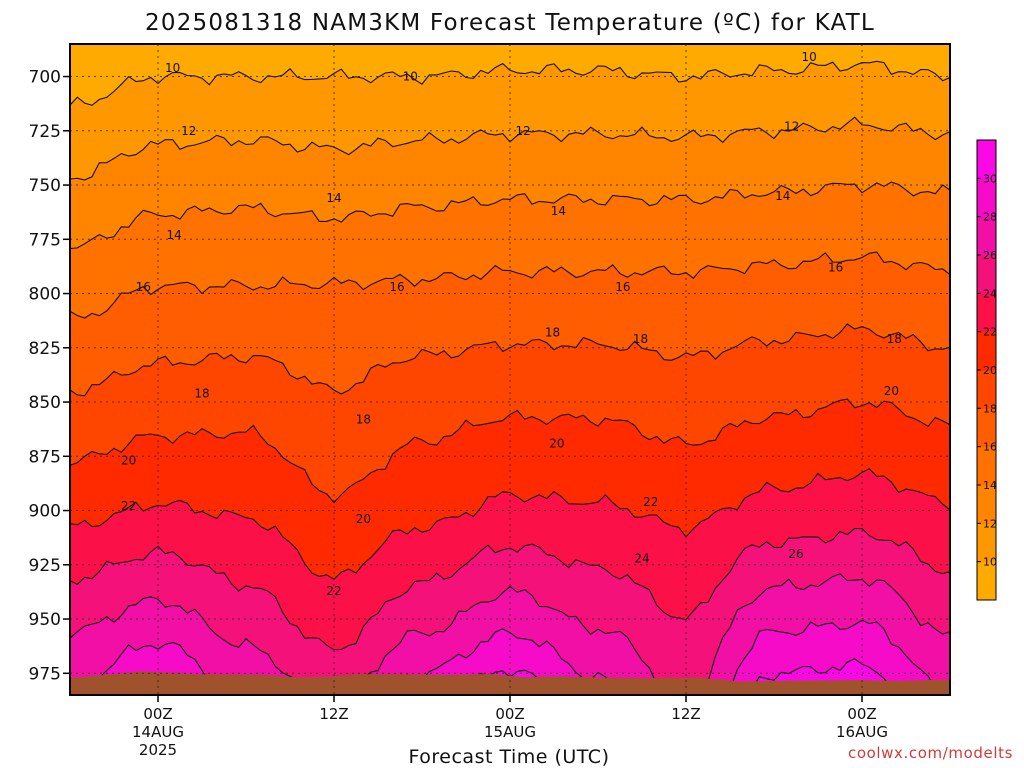 This screenshot has width=1024, height=768. Describe the element at coordinates (990, 447) in the screenshot. I see `colorbar-tick-label: 16` at that location.